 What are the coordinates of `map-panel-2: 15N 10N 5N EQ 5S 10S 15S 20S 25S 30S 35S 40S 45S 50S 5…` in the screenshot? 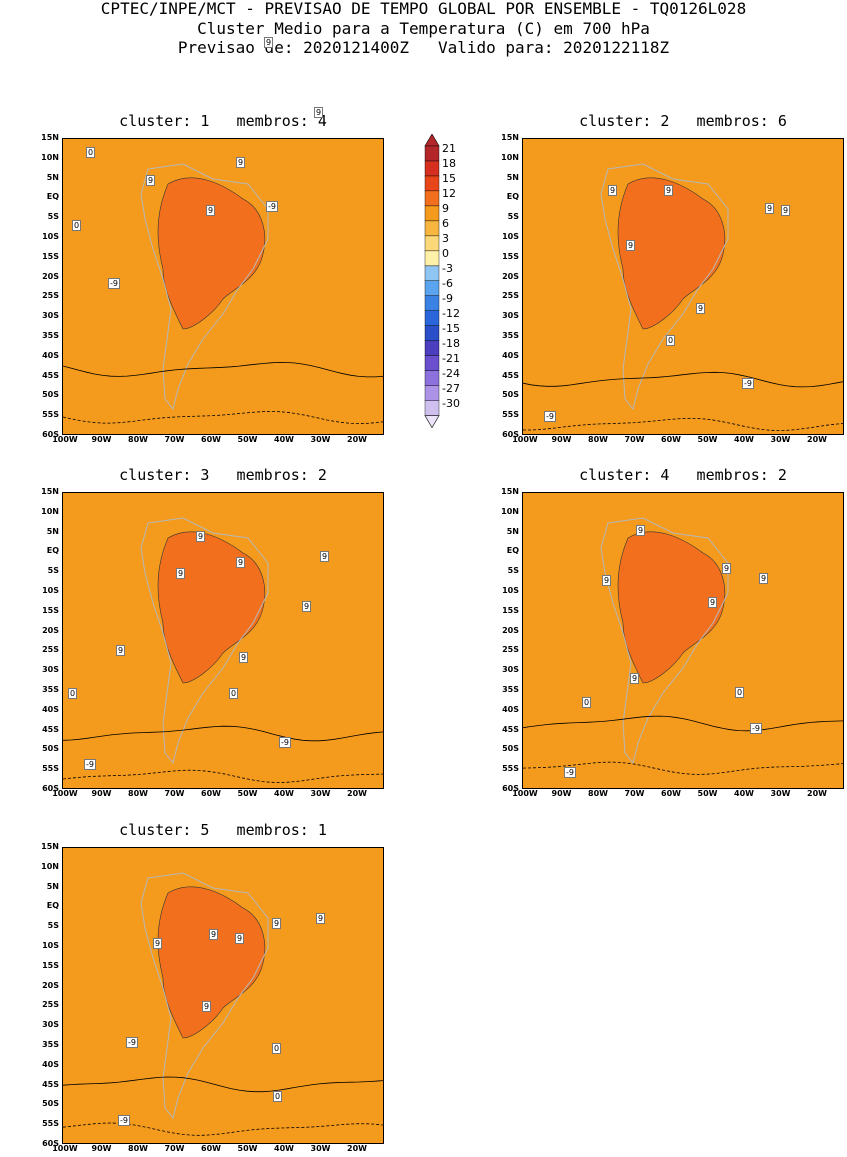 It's located at (672, 289).